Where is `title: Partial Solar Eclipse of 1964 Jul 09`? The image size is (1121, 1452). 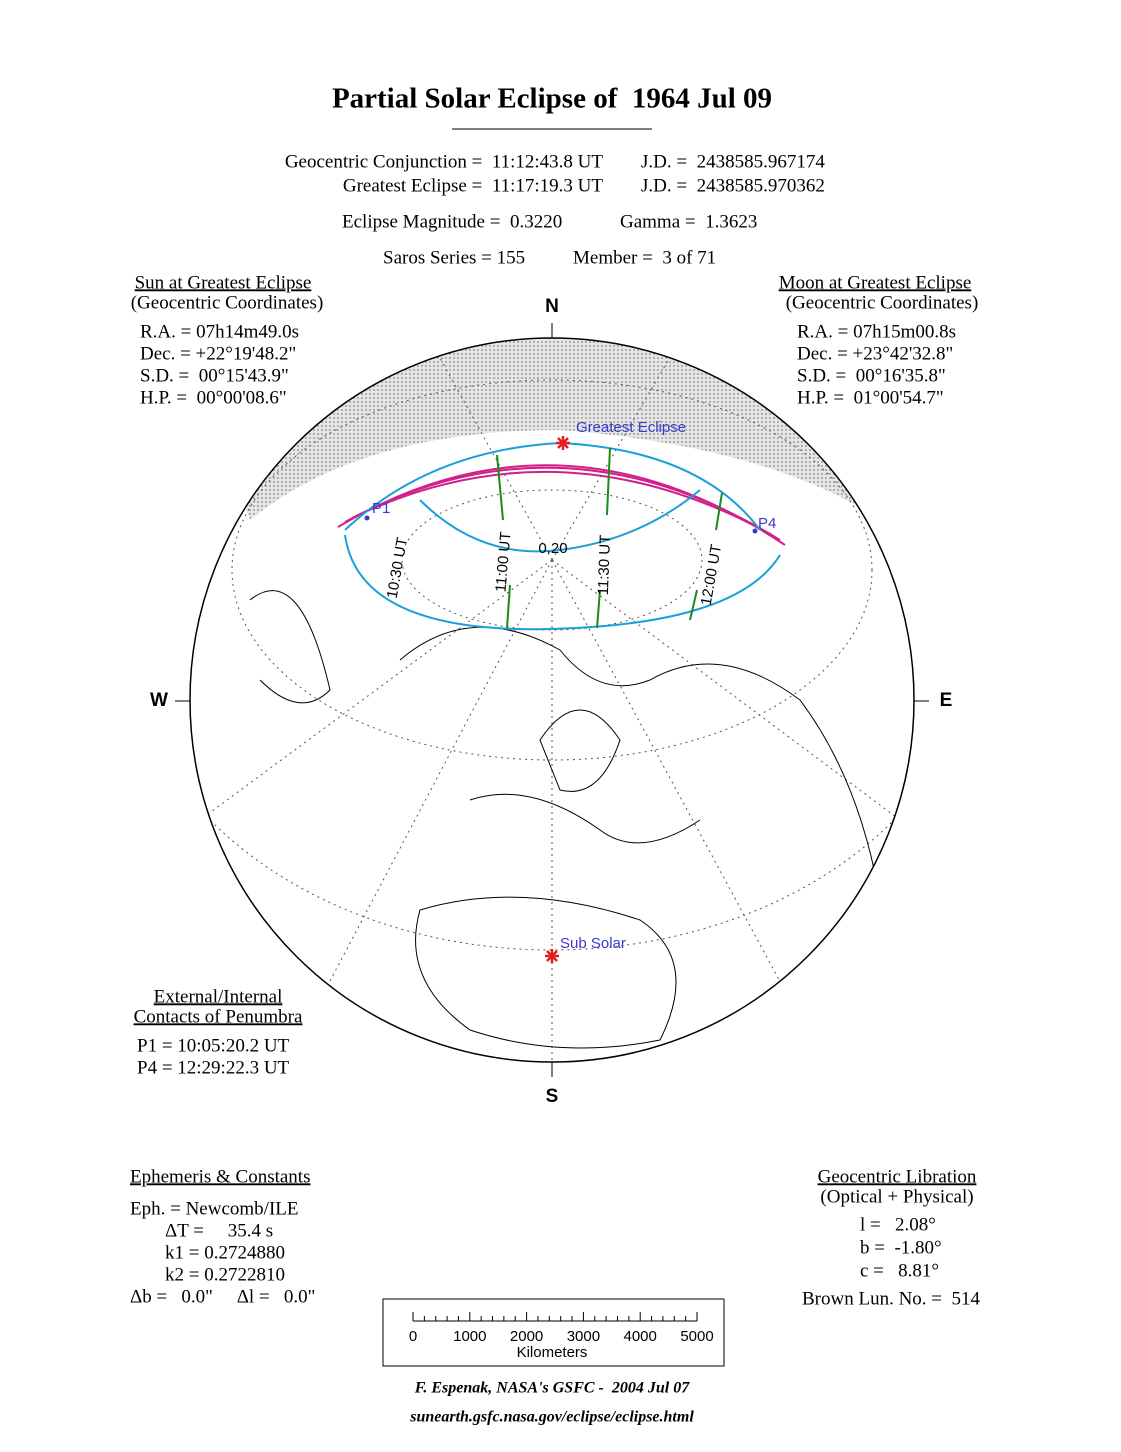 title: Partial Solar Eclipse of 1964 Jul 09 is located at coordinates (552, 99).